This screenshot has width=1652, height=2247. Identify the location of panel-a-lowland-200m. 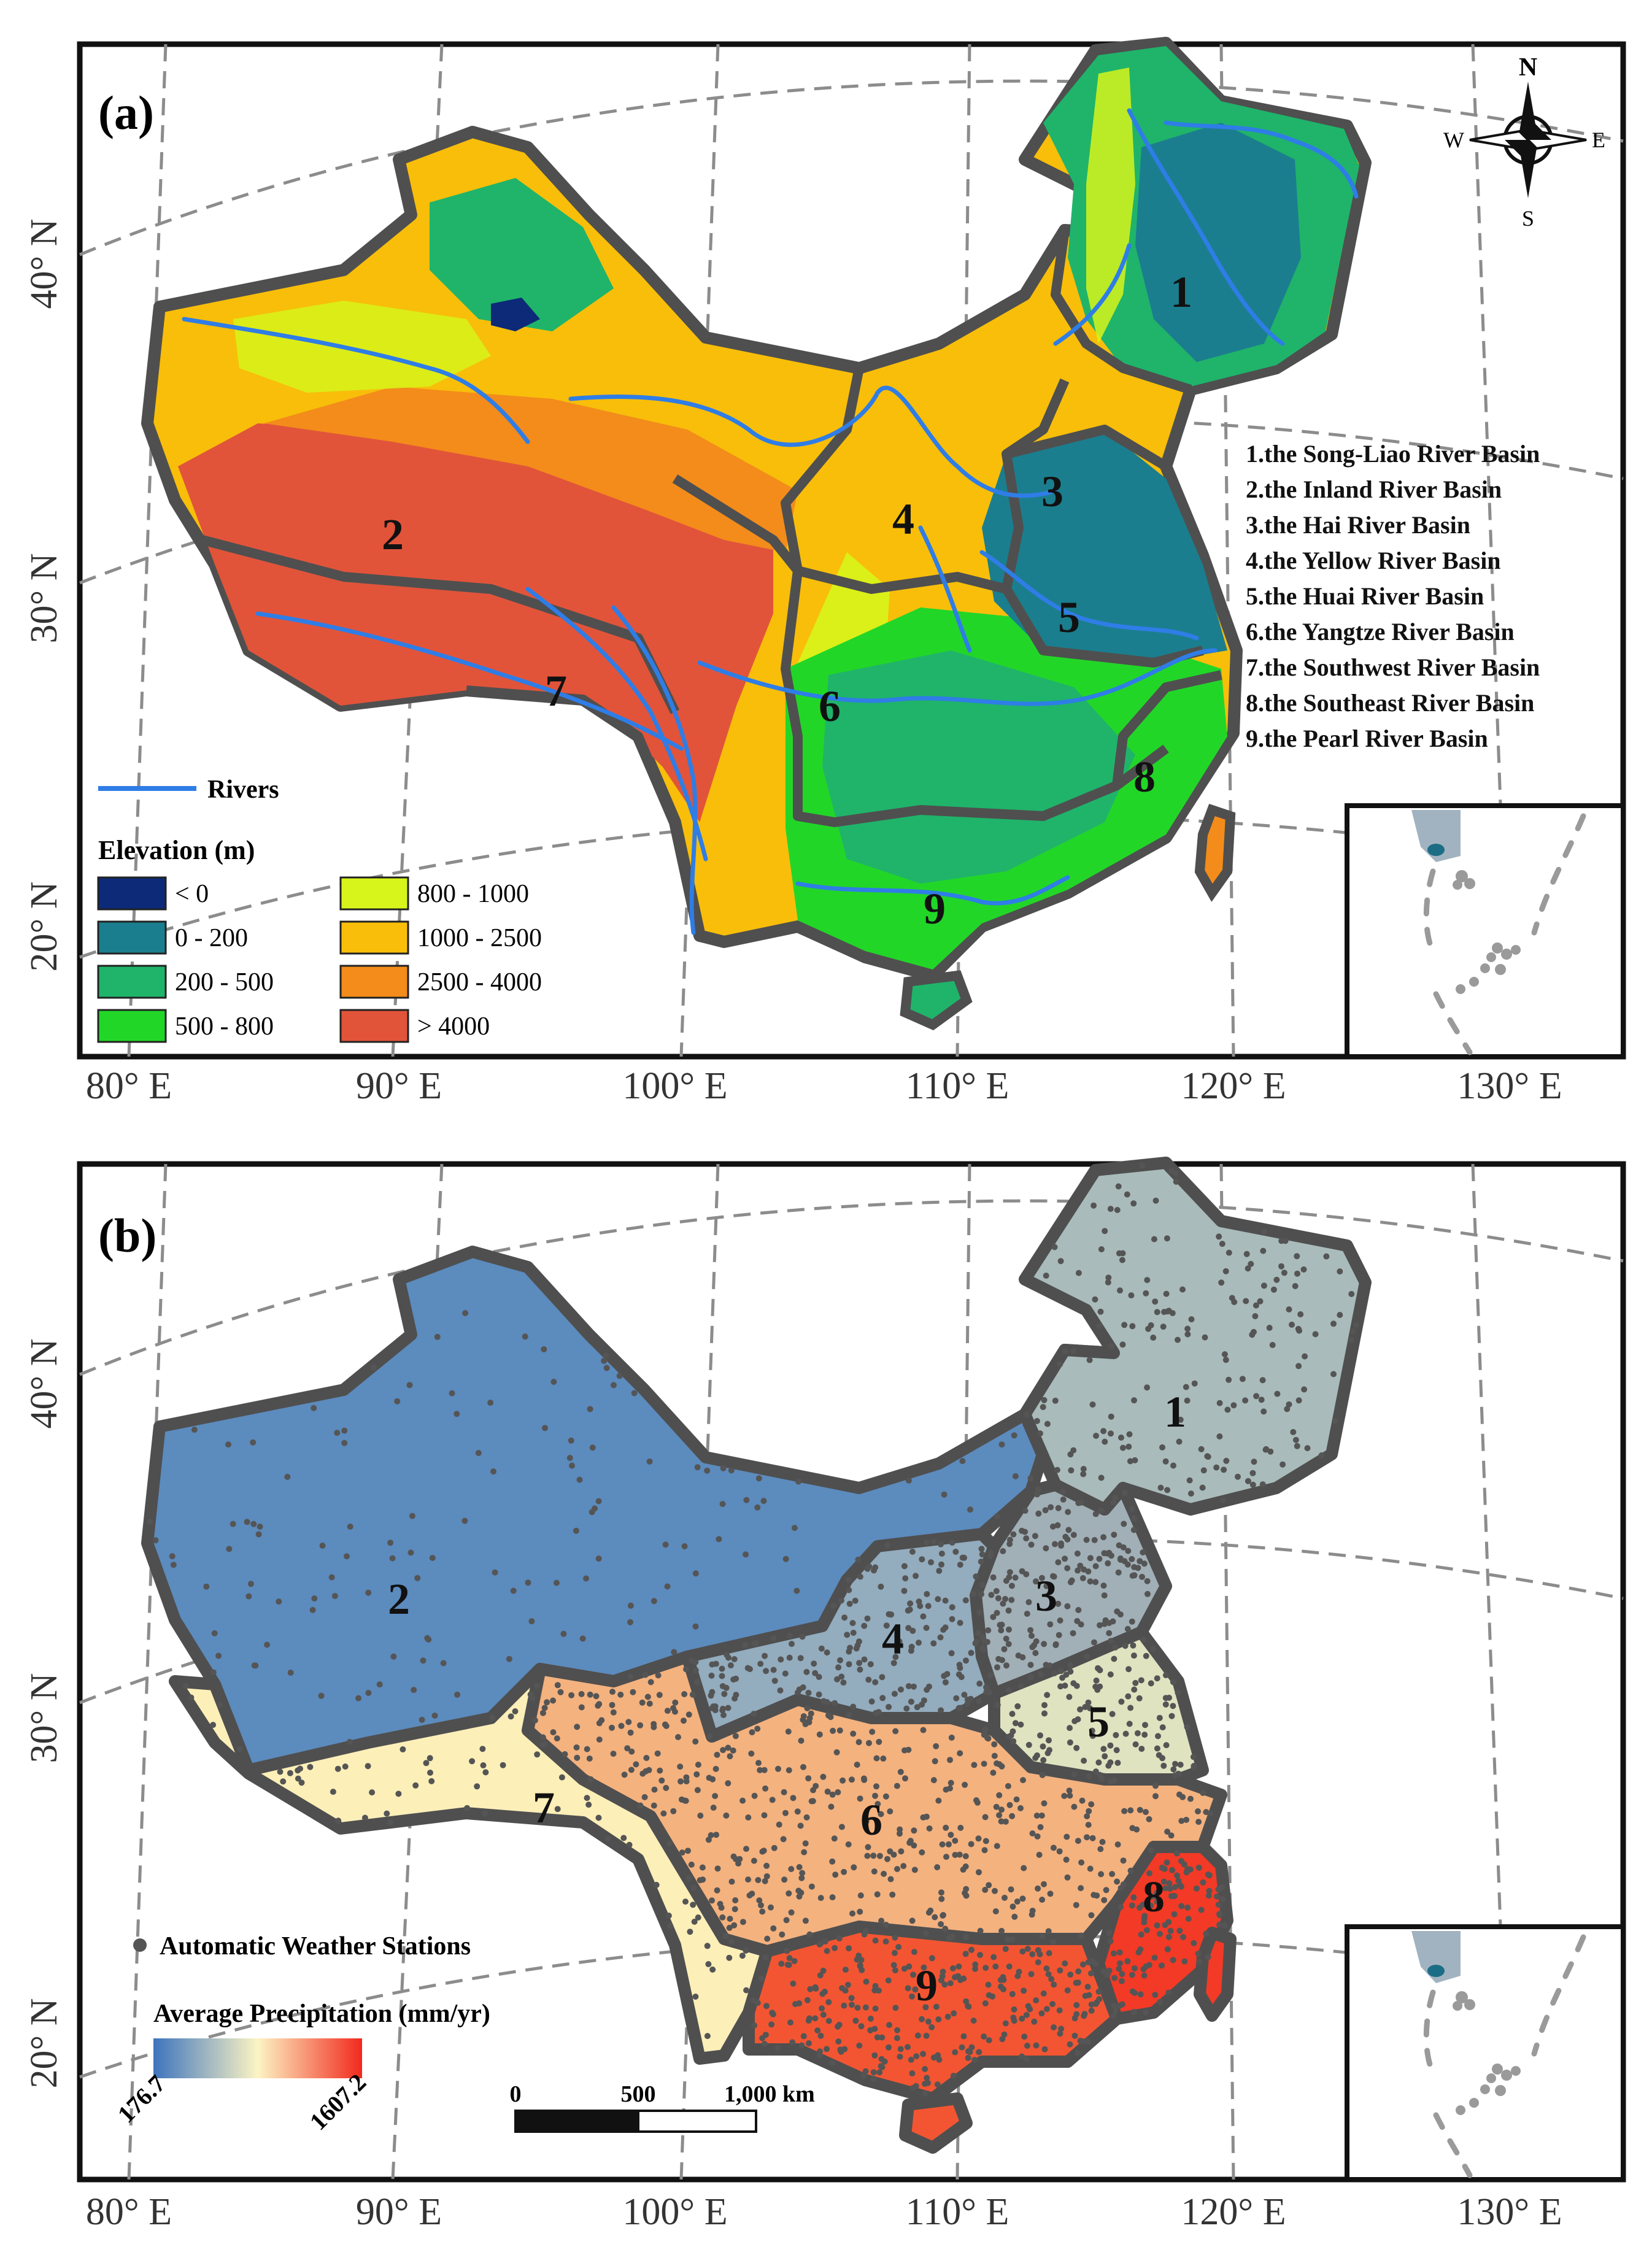
(978, 767).